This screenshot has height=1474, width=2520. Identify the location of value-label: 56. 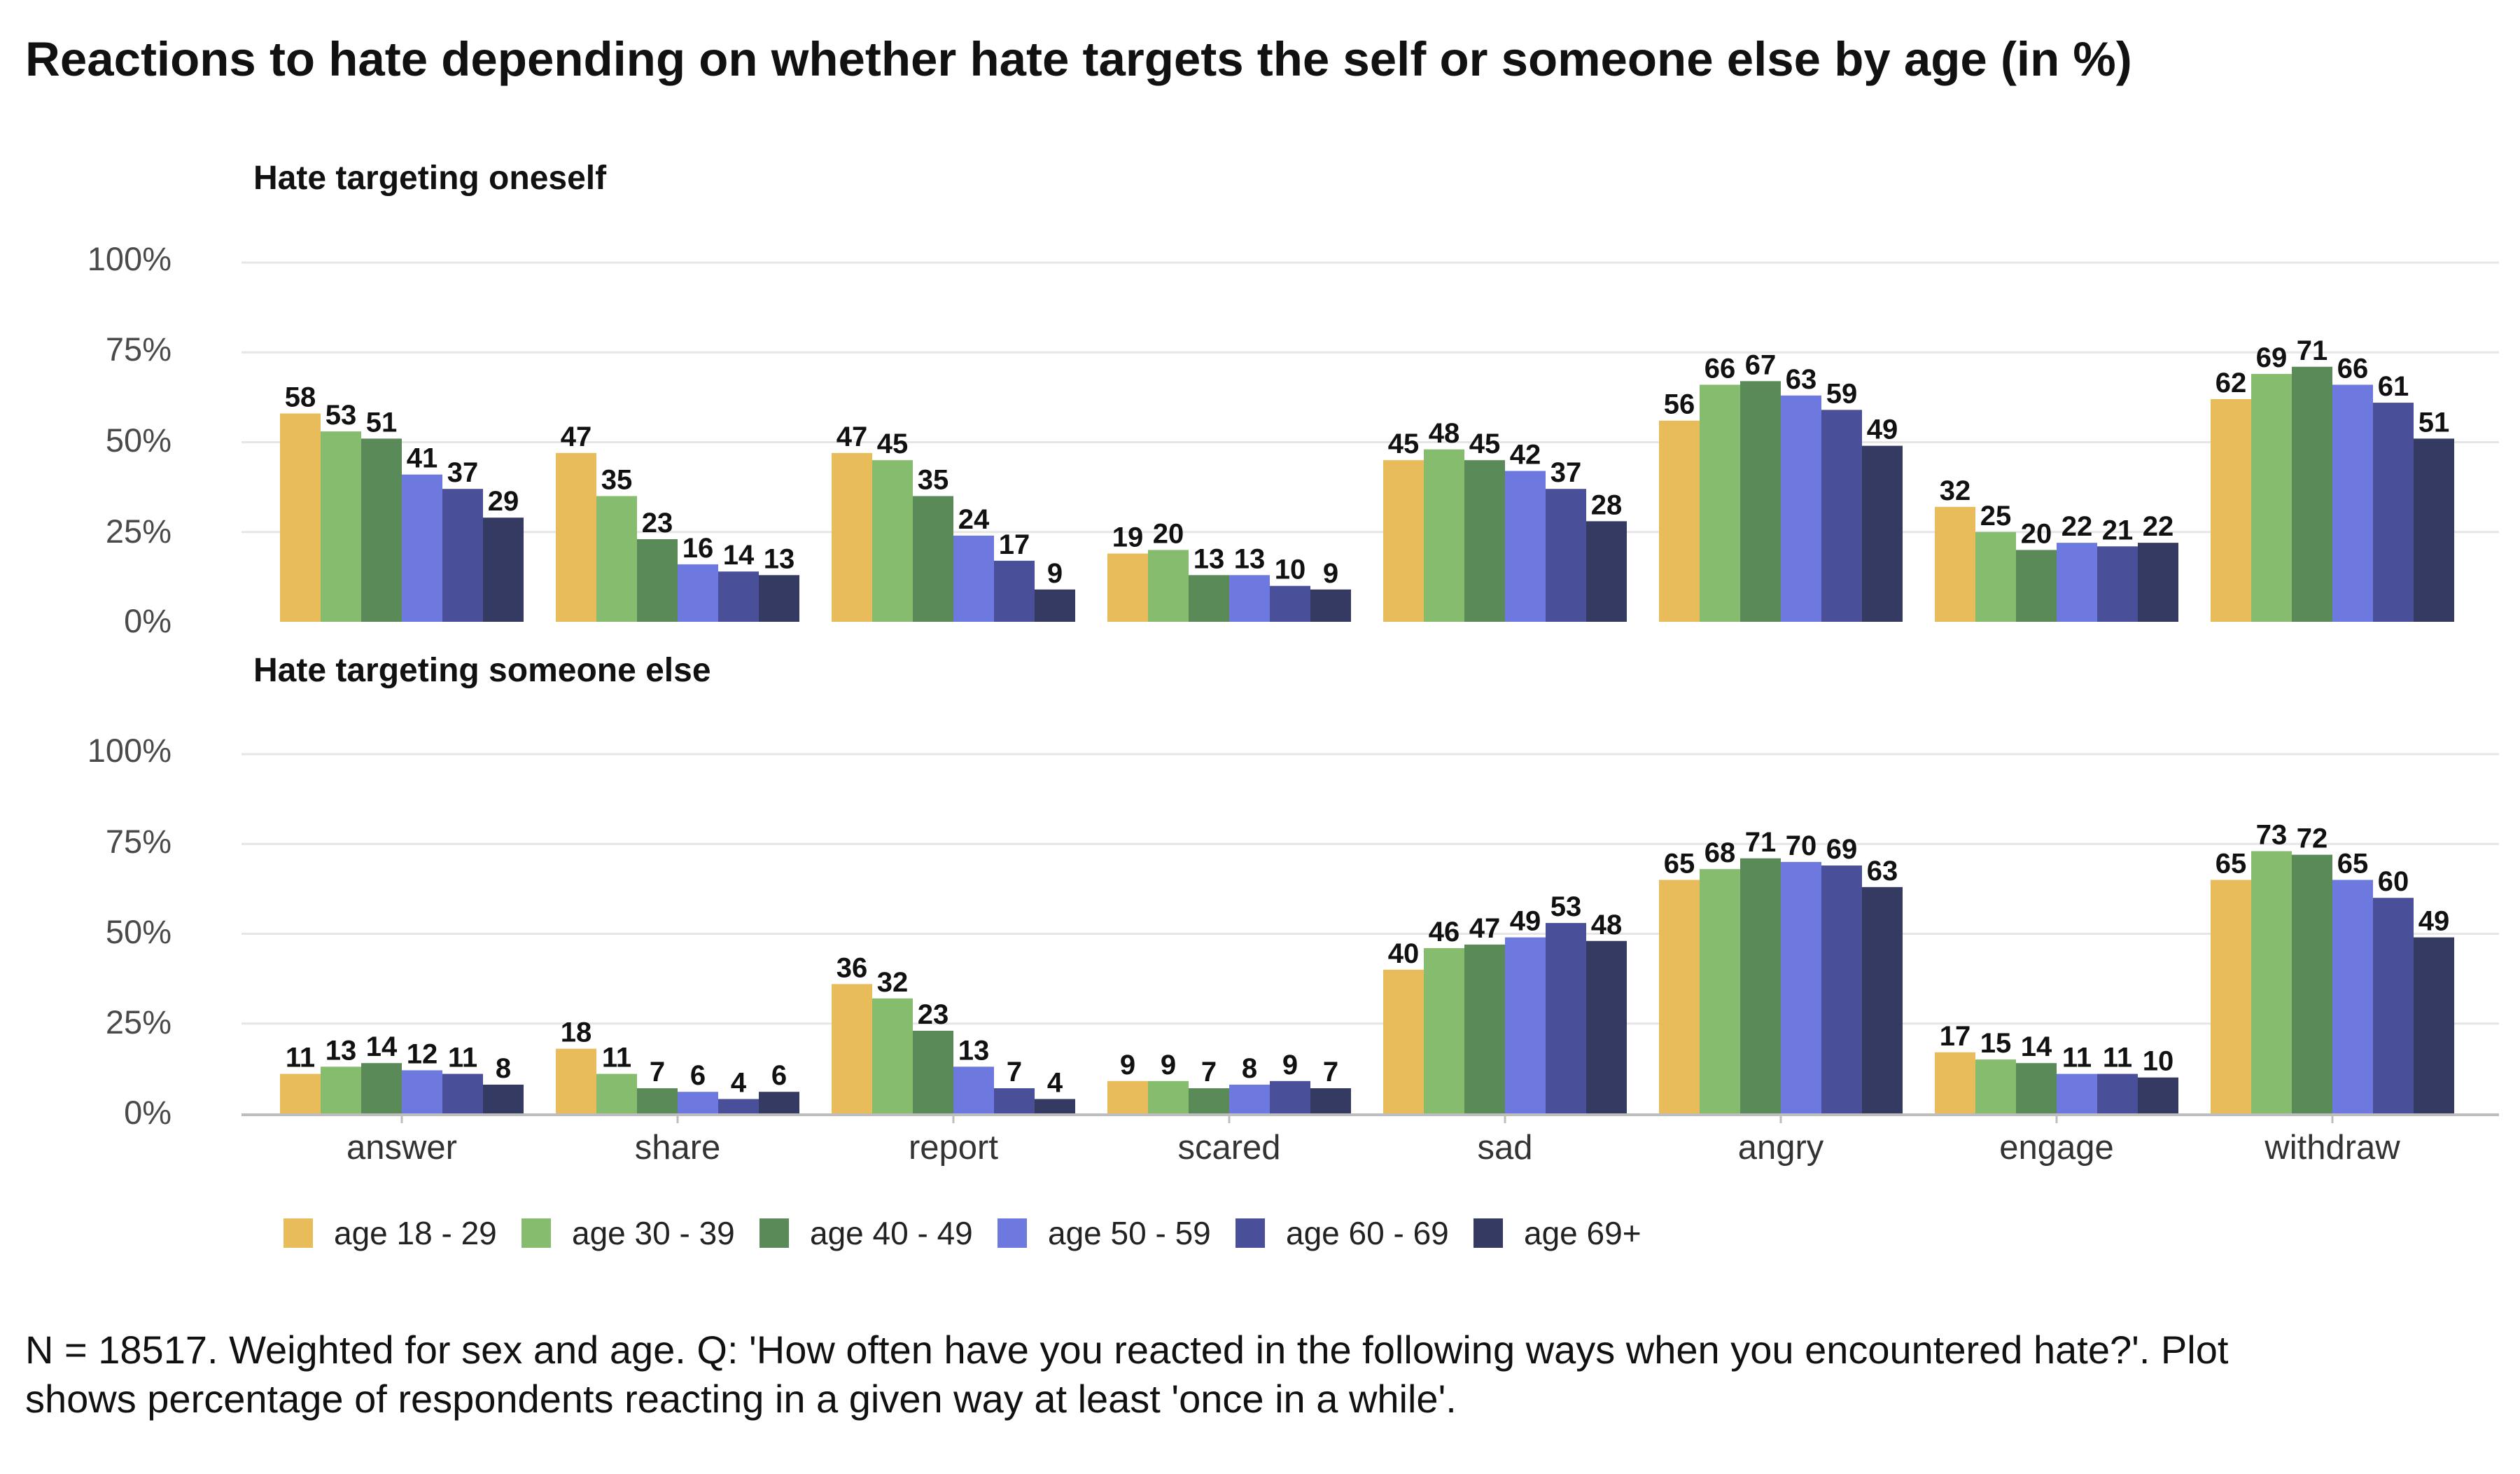
(1679, 405).